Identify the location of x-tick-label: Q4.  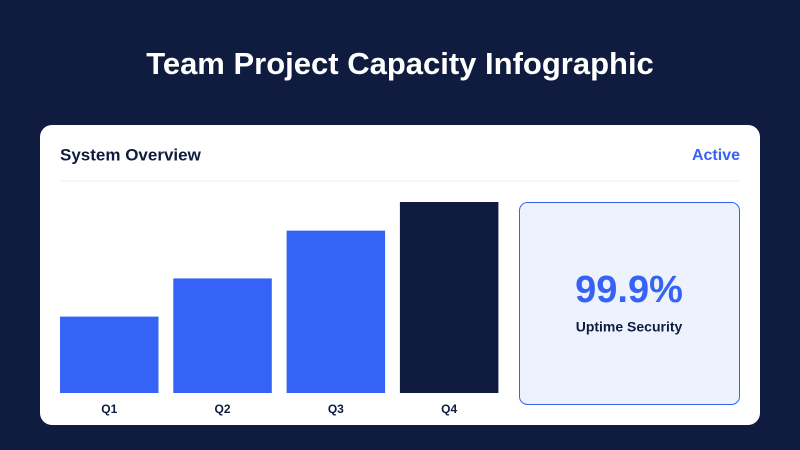
(449, 409).